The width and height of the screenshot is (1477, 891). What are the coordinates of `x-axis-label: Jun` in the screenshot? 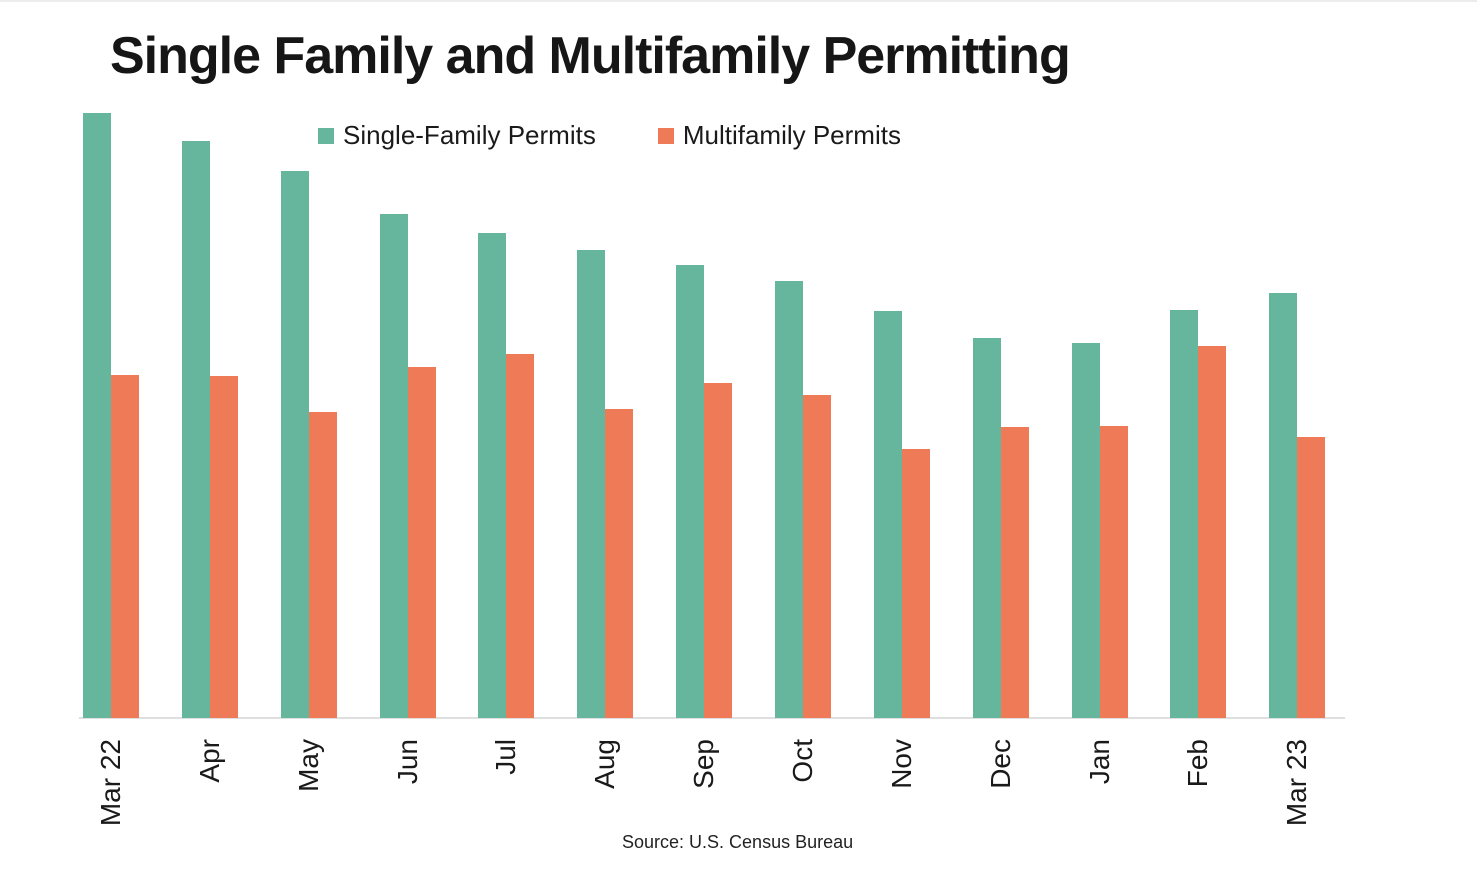 It's located at (407, 762).